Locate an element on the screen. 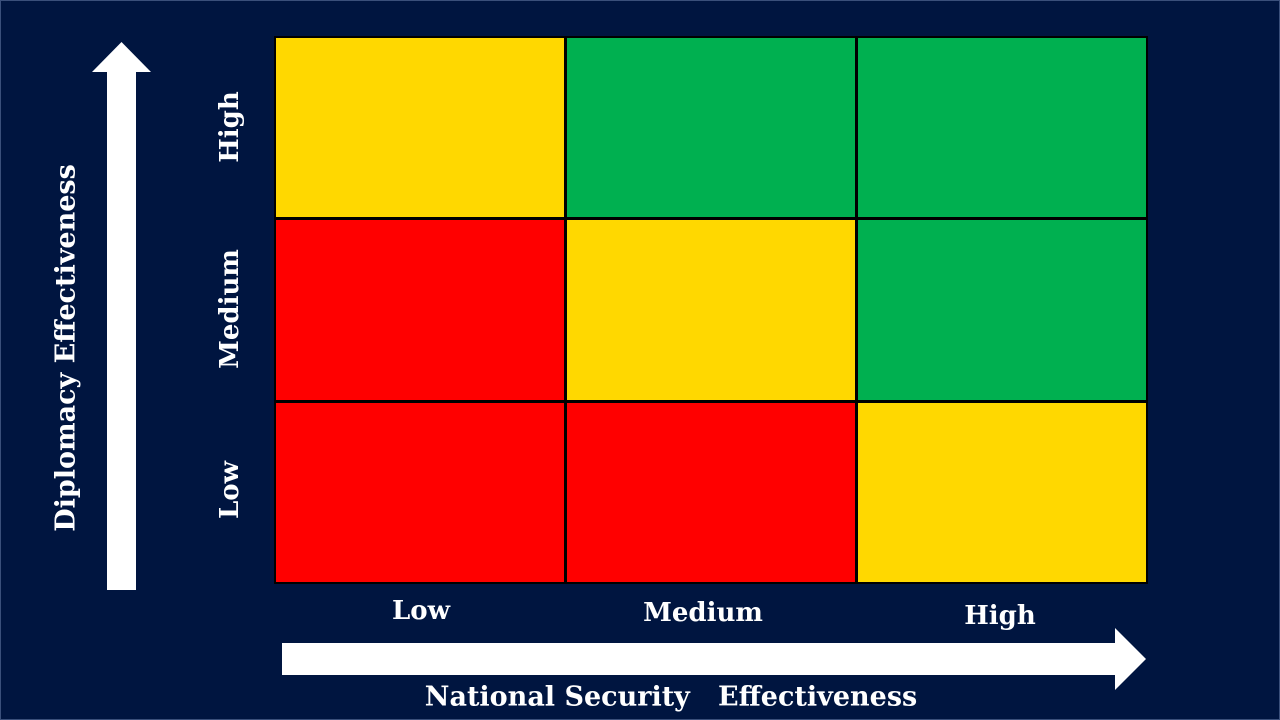 Image resolution: width=1280 pixels, height=720 pixels. cell-diplomacy-low-security-low is located at coordinates (420, 492).